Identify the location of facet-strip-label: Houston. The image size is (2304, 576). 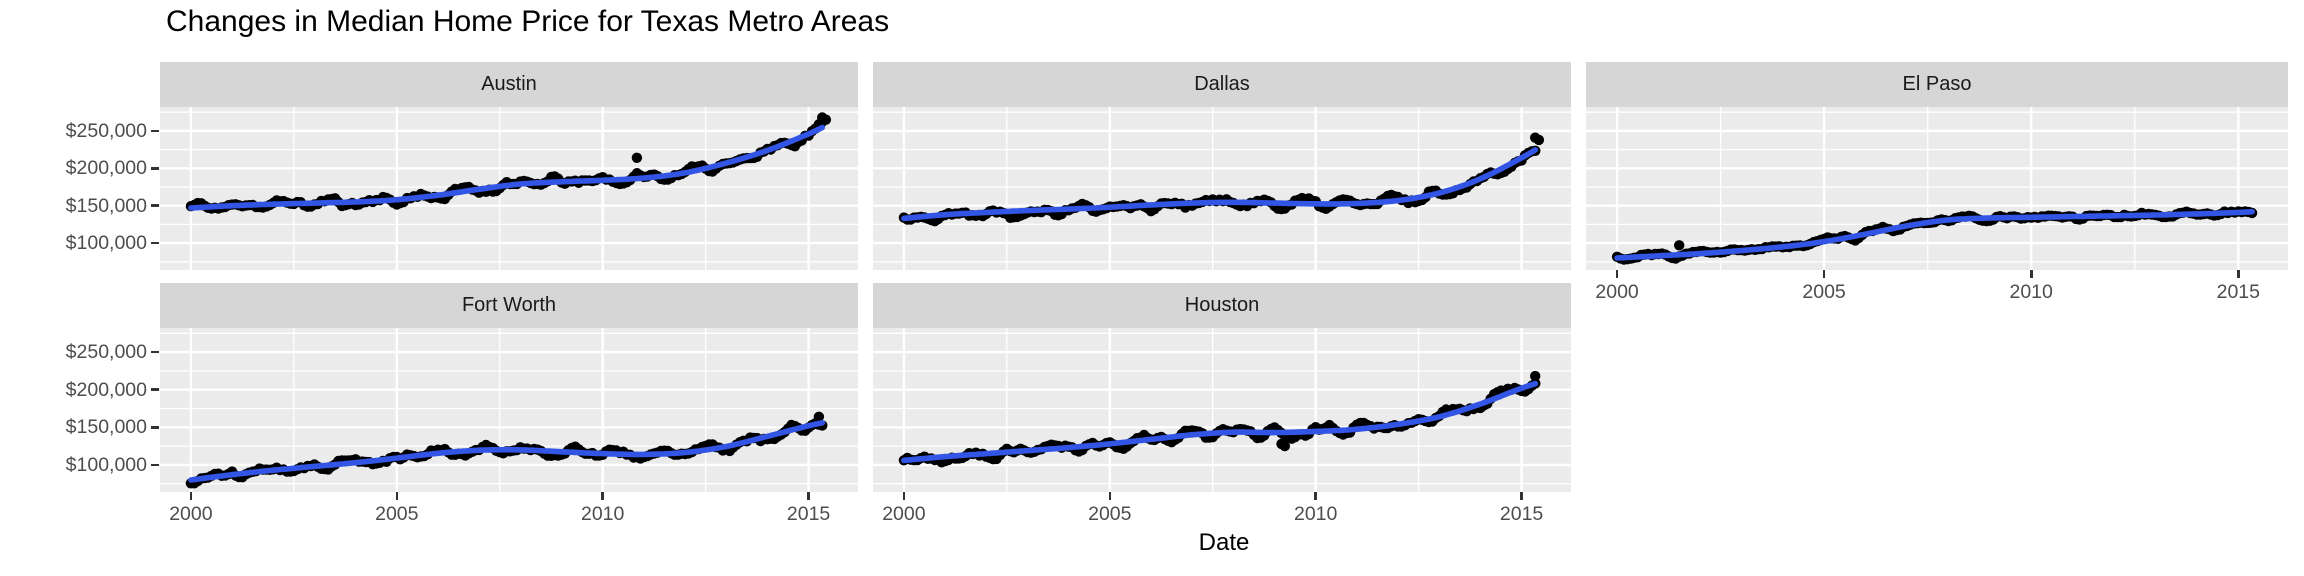
(1222, 305).